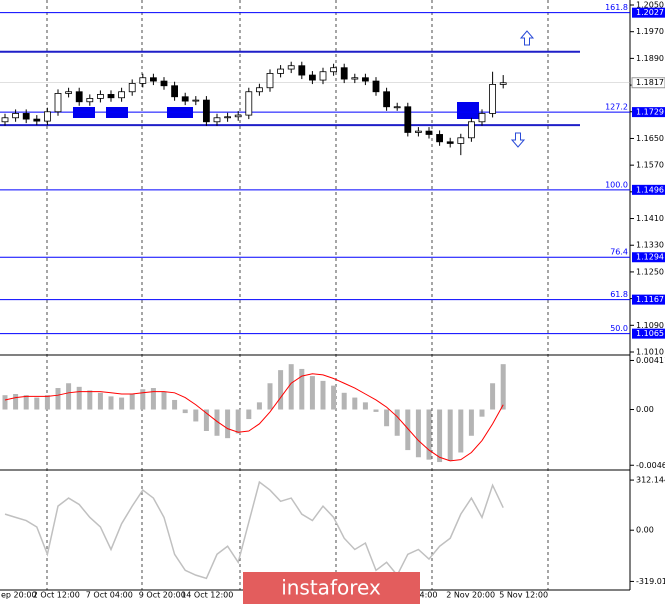 The image size is (665, 604). What do you see at coordinates (650, 465) in the screenshot?
I see `y-tick-label: -0.00467` at bounding box center [650, 465].